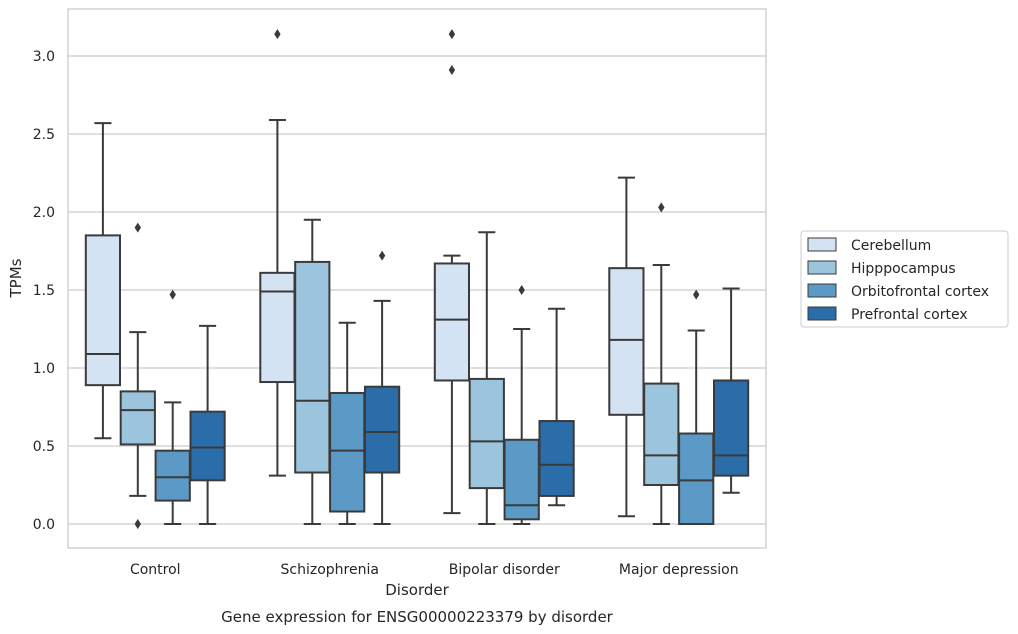 This screenshot has height=634, width=1018. Describe the element at coordinates (909, 315) in the screenshot. I see `legend-label: Prefrontal cortex` at that location.